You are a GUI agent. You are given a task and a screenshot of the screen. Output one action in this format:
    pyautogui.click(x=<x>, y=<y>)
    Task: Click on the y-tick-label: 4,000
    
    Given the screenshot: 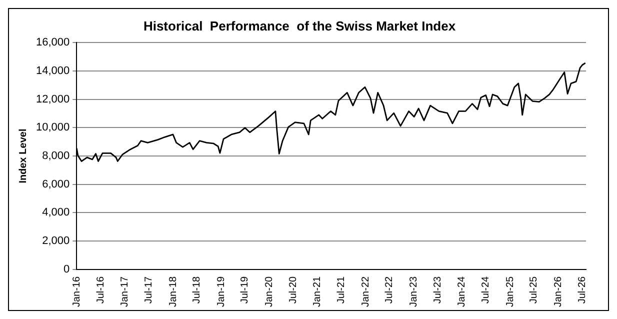 What is the action you would take?
    pyautogui.click(x=56, y=212)
    